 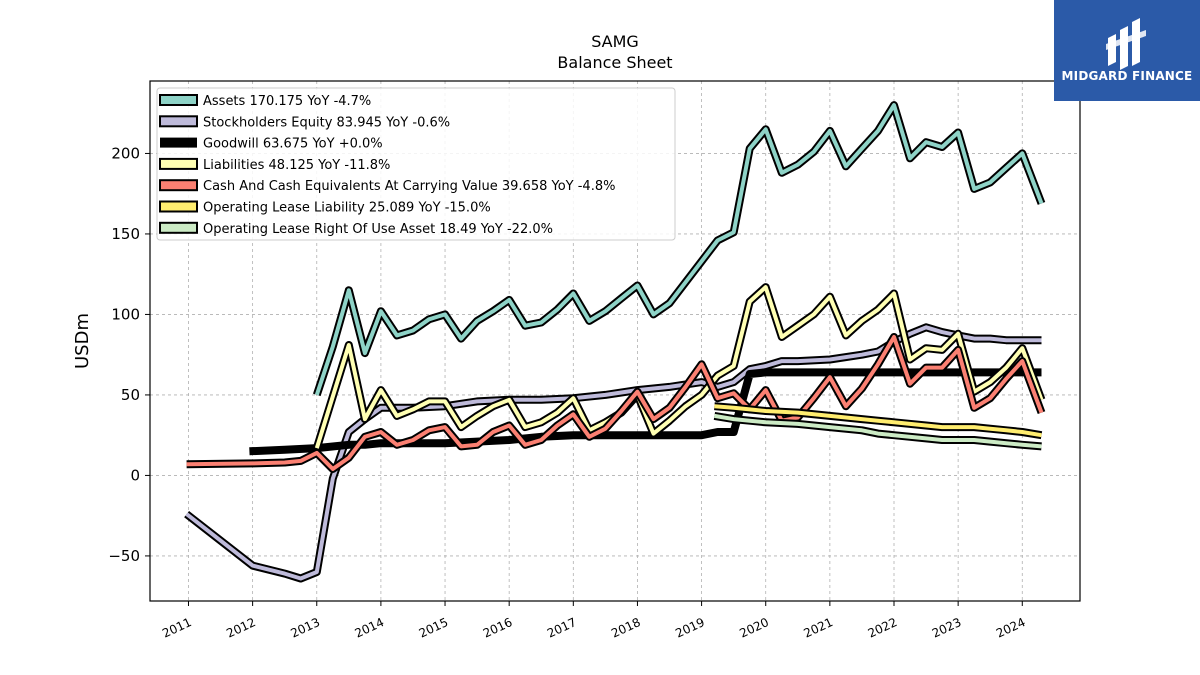 What do you see at coordinates (1126, 44) in the screenshot?
I see `midgard-logo-icon` at bounding box center [1126, 44].